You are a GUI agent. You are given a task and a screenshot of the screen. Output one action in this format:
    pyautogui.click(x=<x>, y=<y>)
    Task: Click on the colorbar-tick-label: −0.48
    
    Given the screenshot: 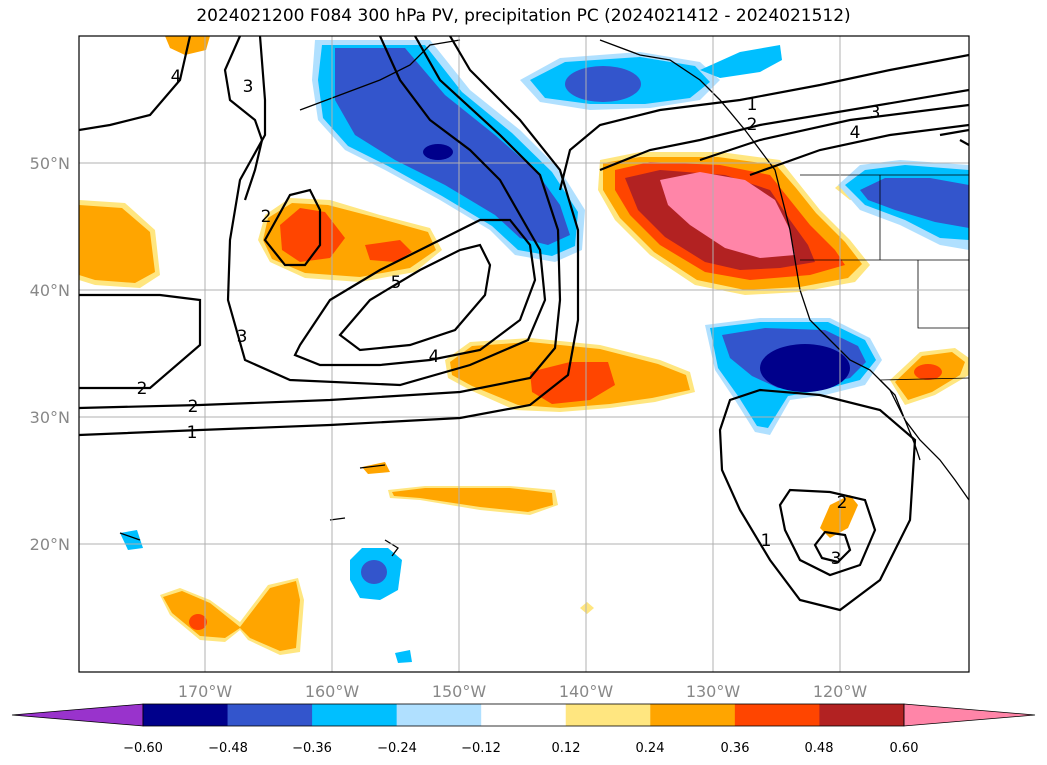 What is the action you would take?
    pyautogui.click(x=228, y=748)
    